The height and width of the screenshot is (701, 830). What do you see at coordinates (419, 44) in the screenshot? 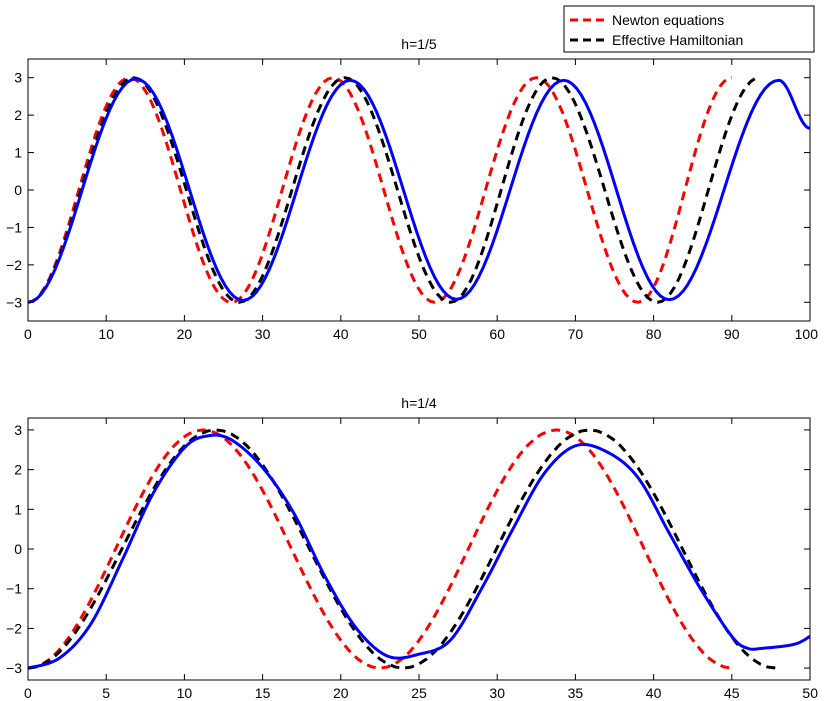
I see `subplot-title: h=1/5` at bounding box center [419, 44].